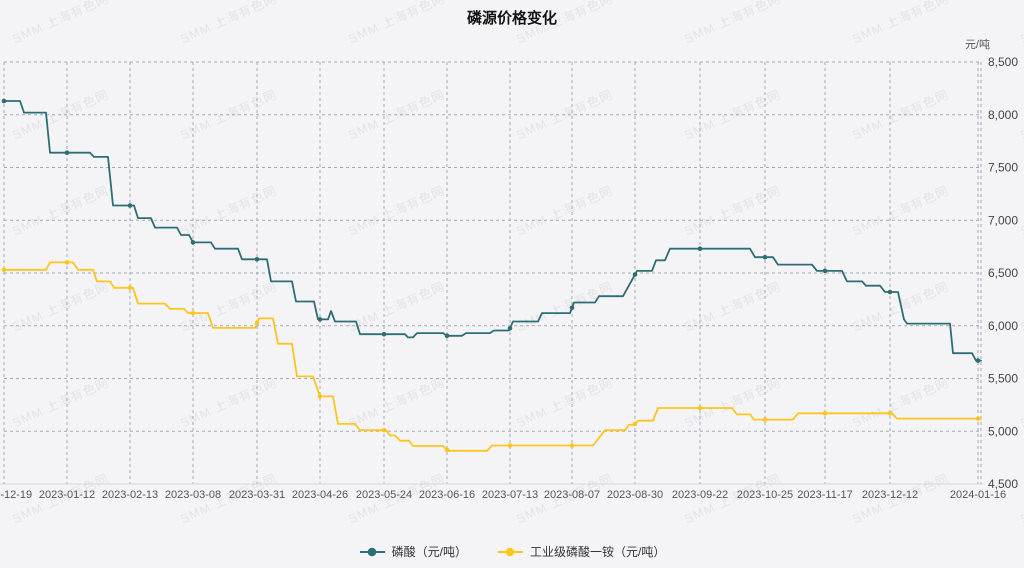 The height and width of the screenshot is (568, 1024). I want to click on legend-item-map: 工业级磷酸一铵（元/吨）, so click(581, 551).